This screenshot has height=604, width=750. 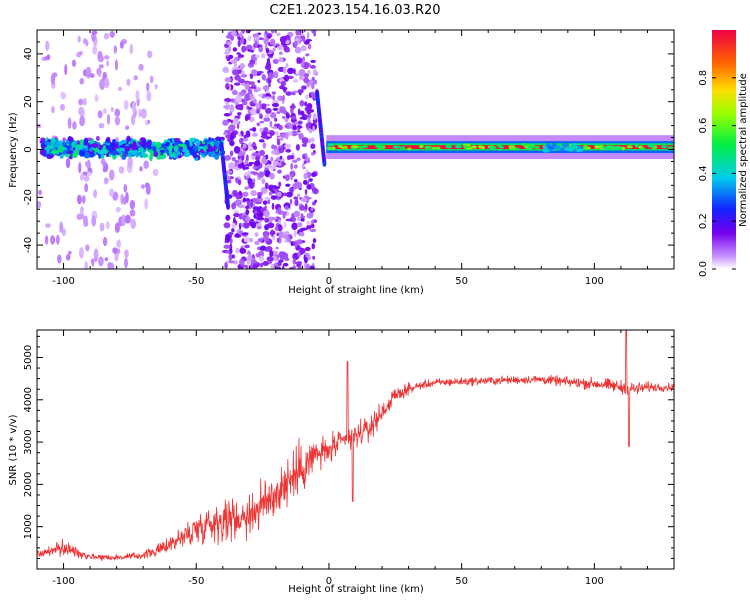 What do you see at coordinates (461, 581) in the screenshot?
I see `snr-xtick-label: 50` at bounding box center [461, 581].